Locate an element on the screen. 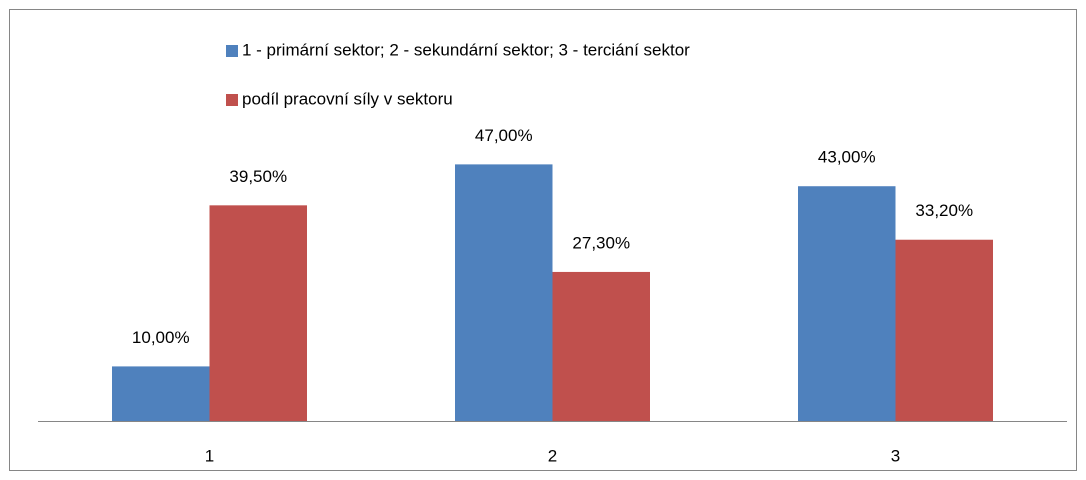 This screenshot has width=1086, height=480. data-label: 39,50% is located at coordinates (258, 176).